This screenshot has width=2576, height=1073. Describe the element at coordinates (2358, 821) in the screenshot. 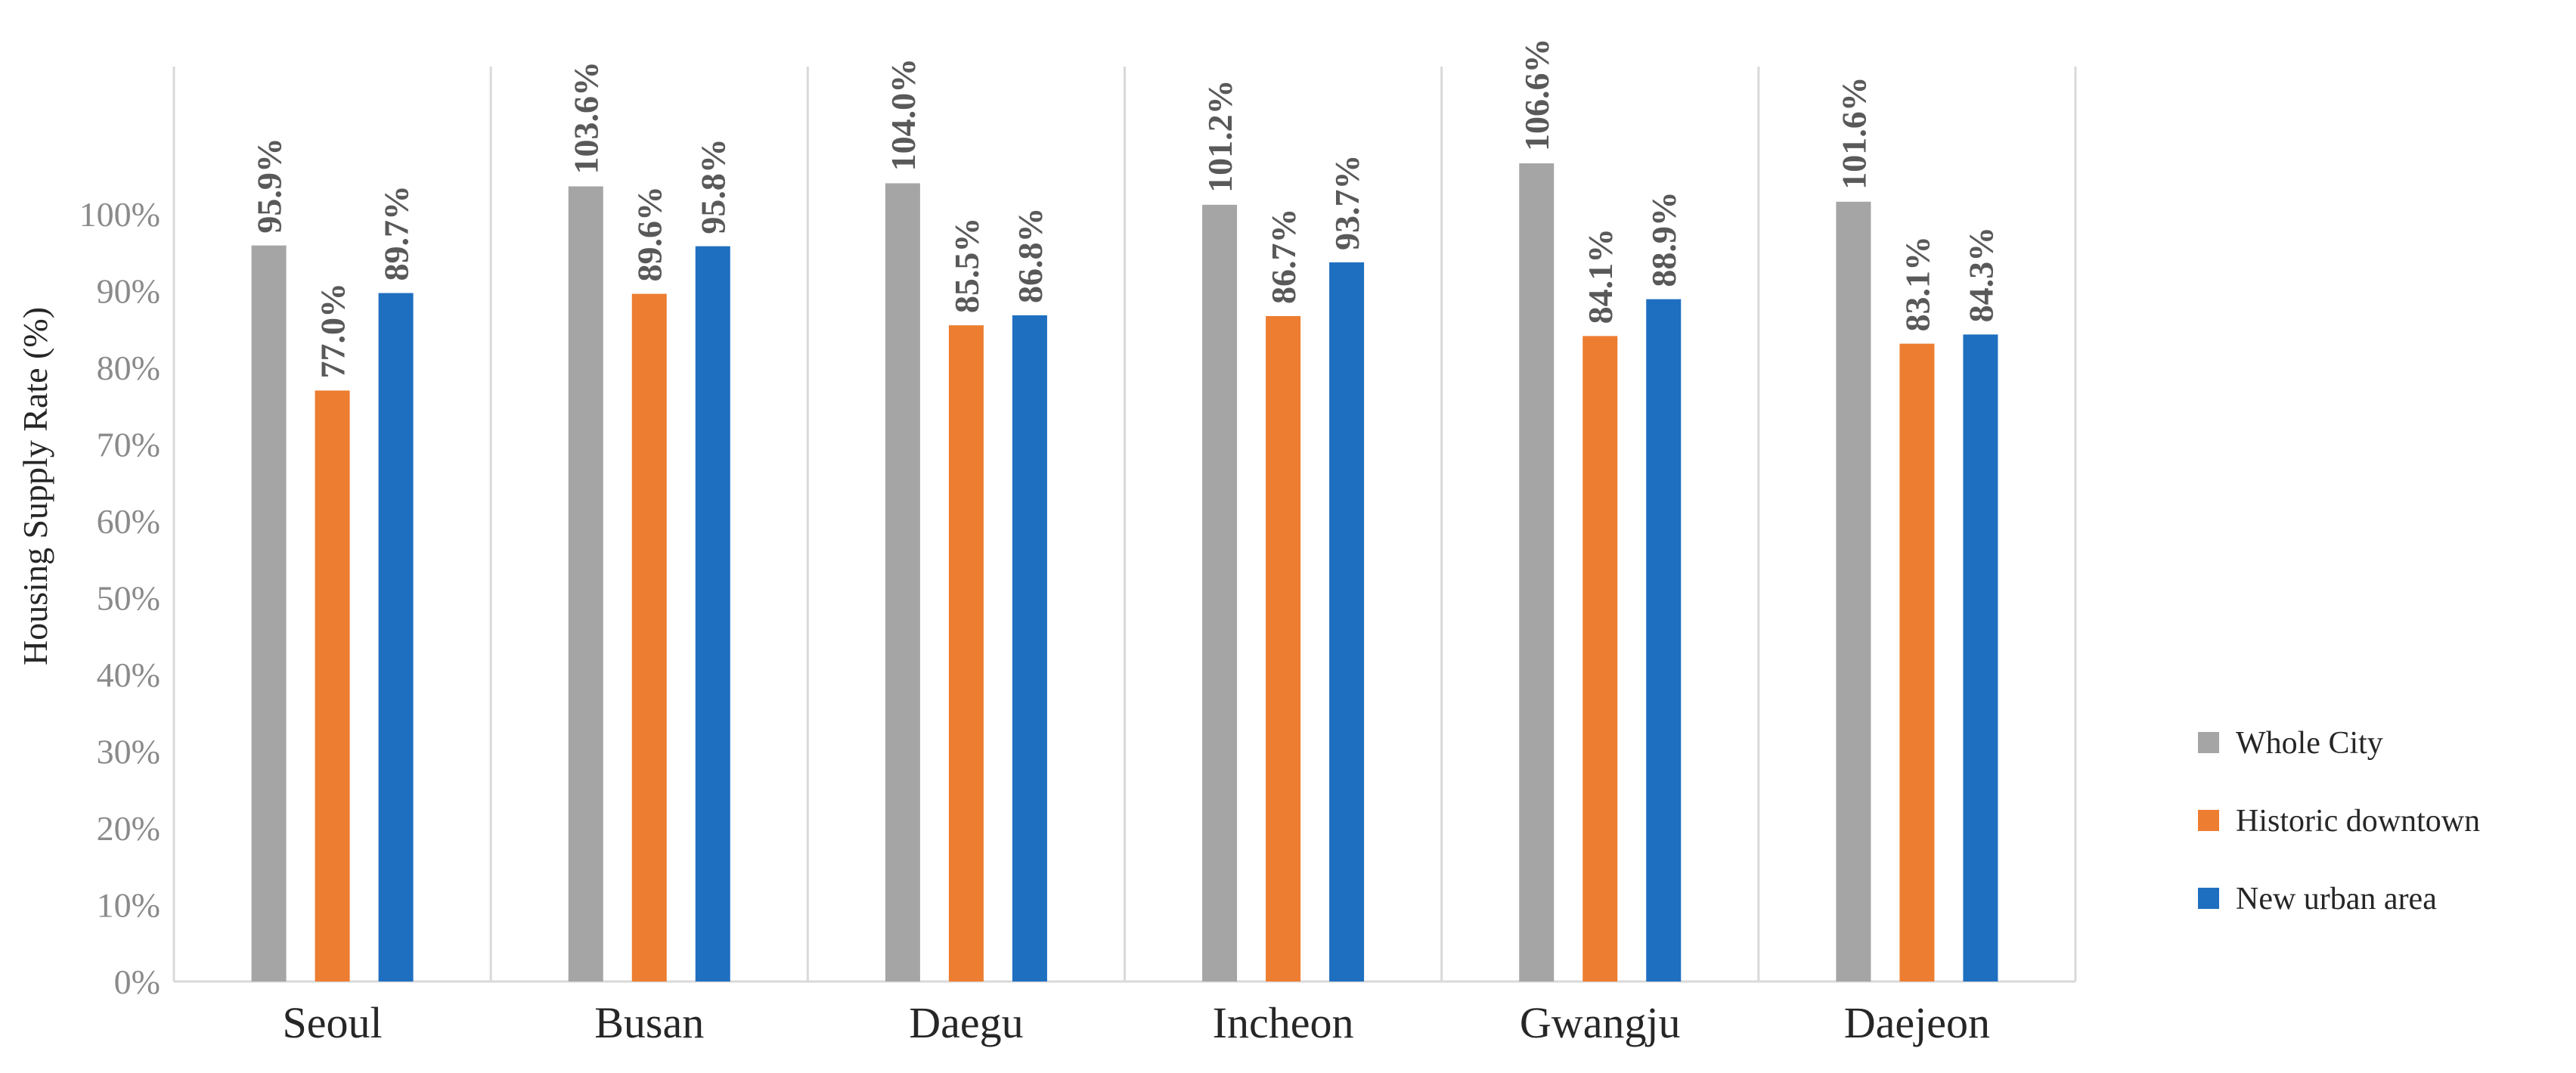

I see `legend-label: Historic downtown` at that location.